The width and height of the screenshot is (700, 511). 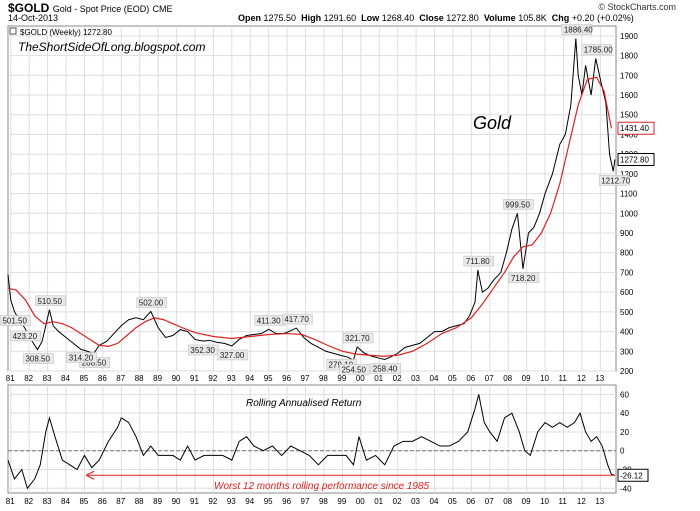 What do you see at coordinates (581, 501) in the screenshot?
I see `indicator-x-tick: 12` at bounding box center [581, 501].